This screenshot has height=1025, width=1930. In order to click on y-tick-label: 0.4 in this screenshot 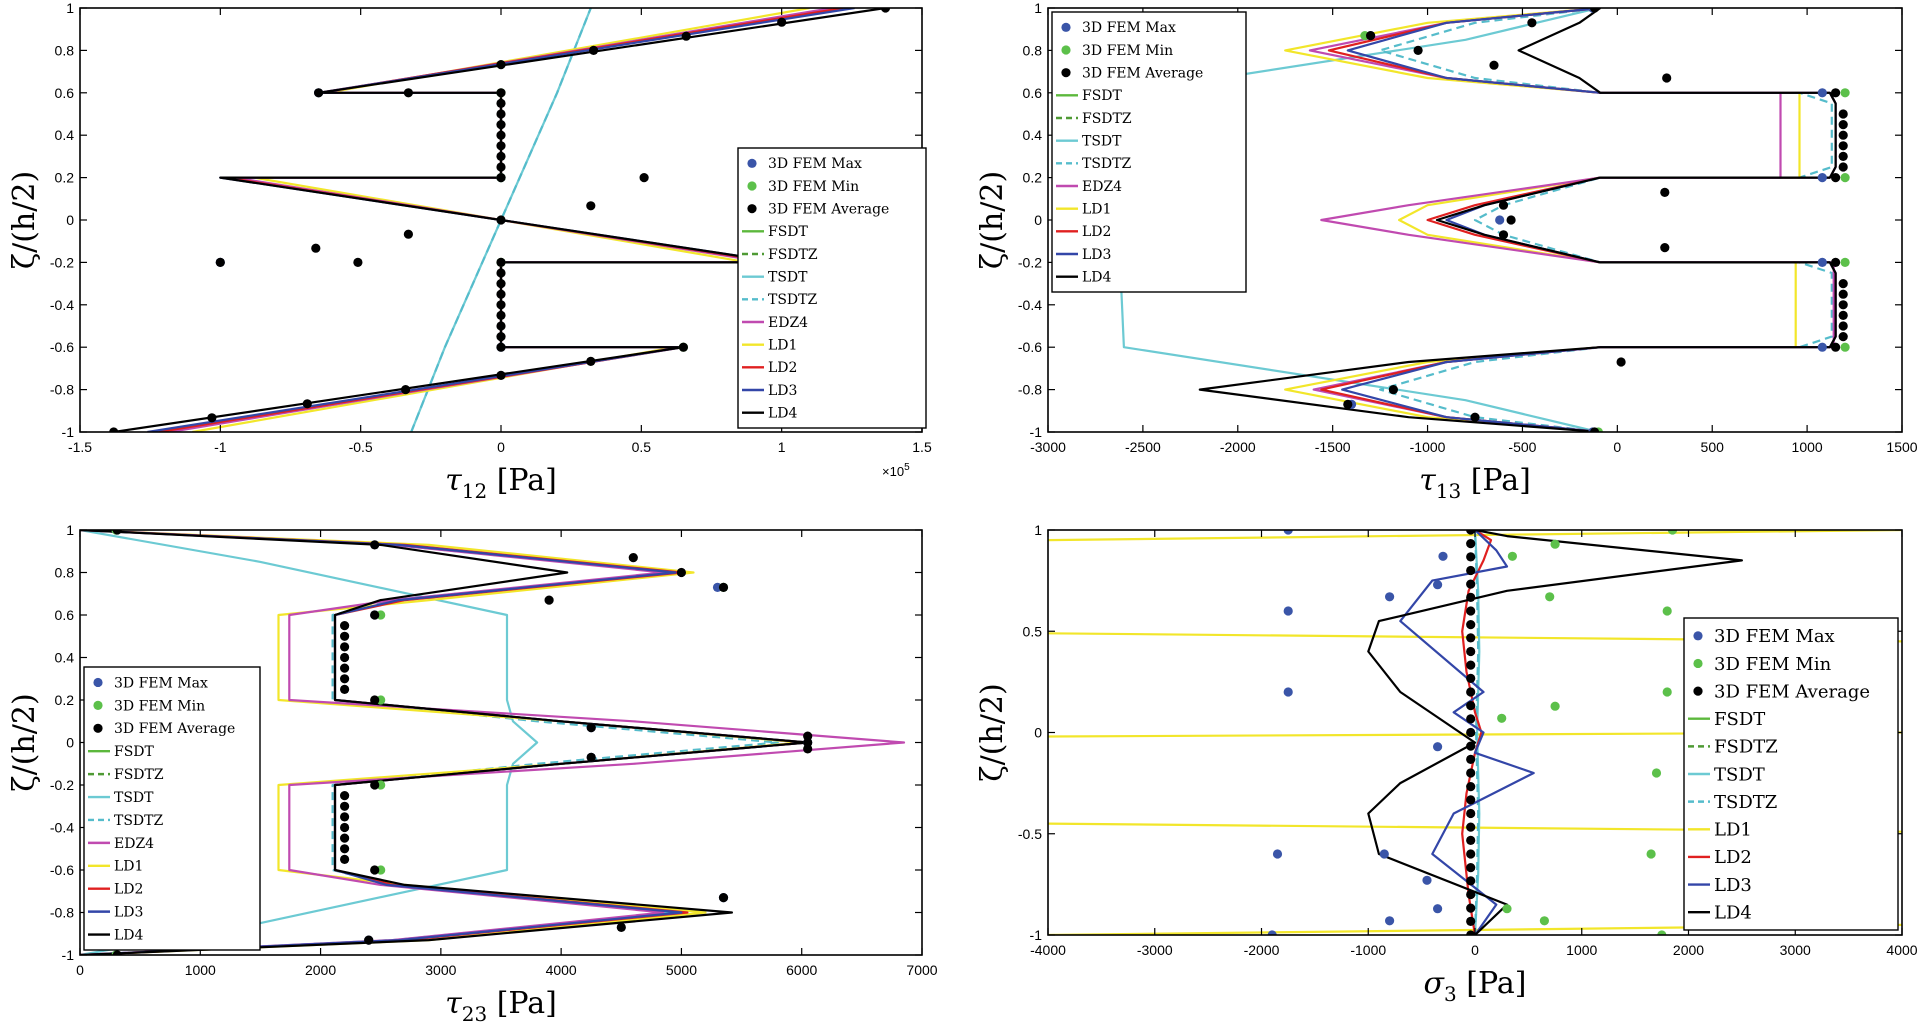, I will do `click(65, 658)`.